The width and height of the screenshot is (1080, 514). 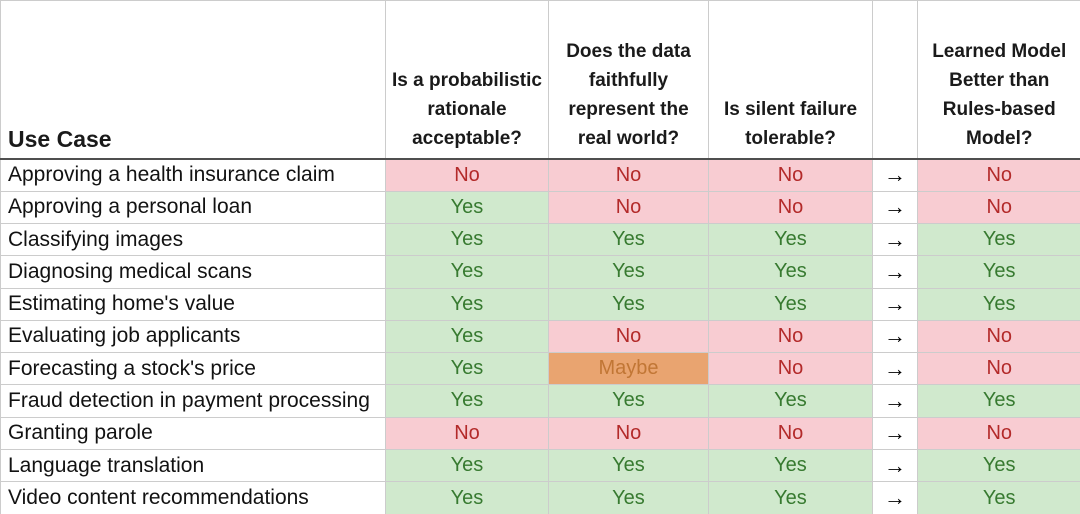 I want to click on use-case-cell: Fraud detection in payment processing, so click(x=193, y=401).